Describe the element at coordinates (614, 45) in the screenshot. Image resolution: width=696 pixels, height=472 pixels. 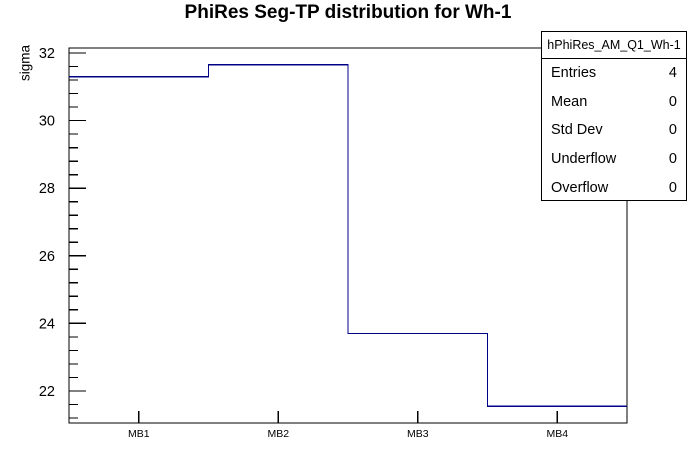
I see `stats-box-title: hPhiRes_AM_Q1_Wh-1` at that location.